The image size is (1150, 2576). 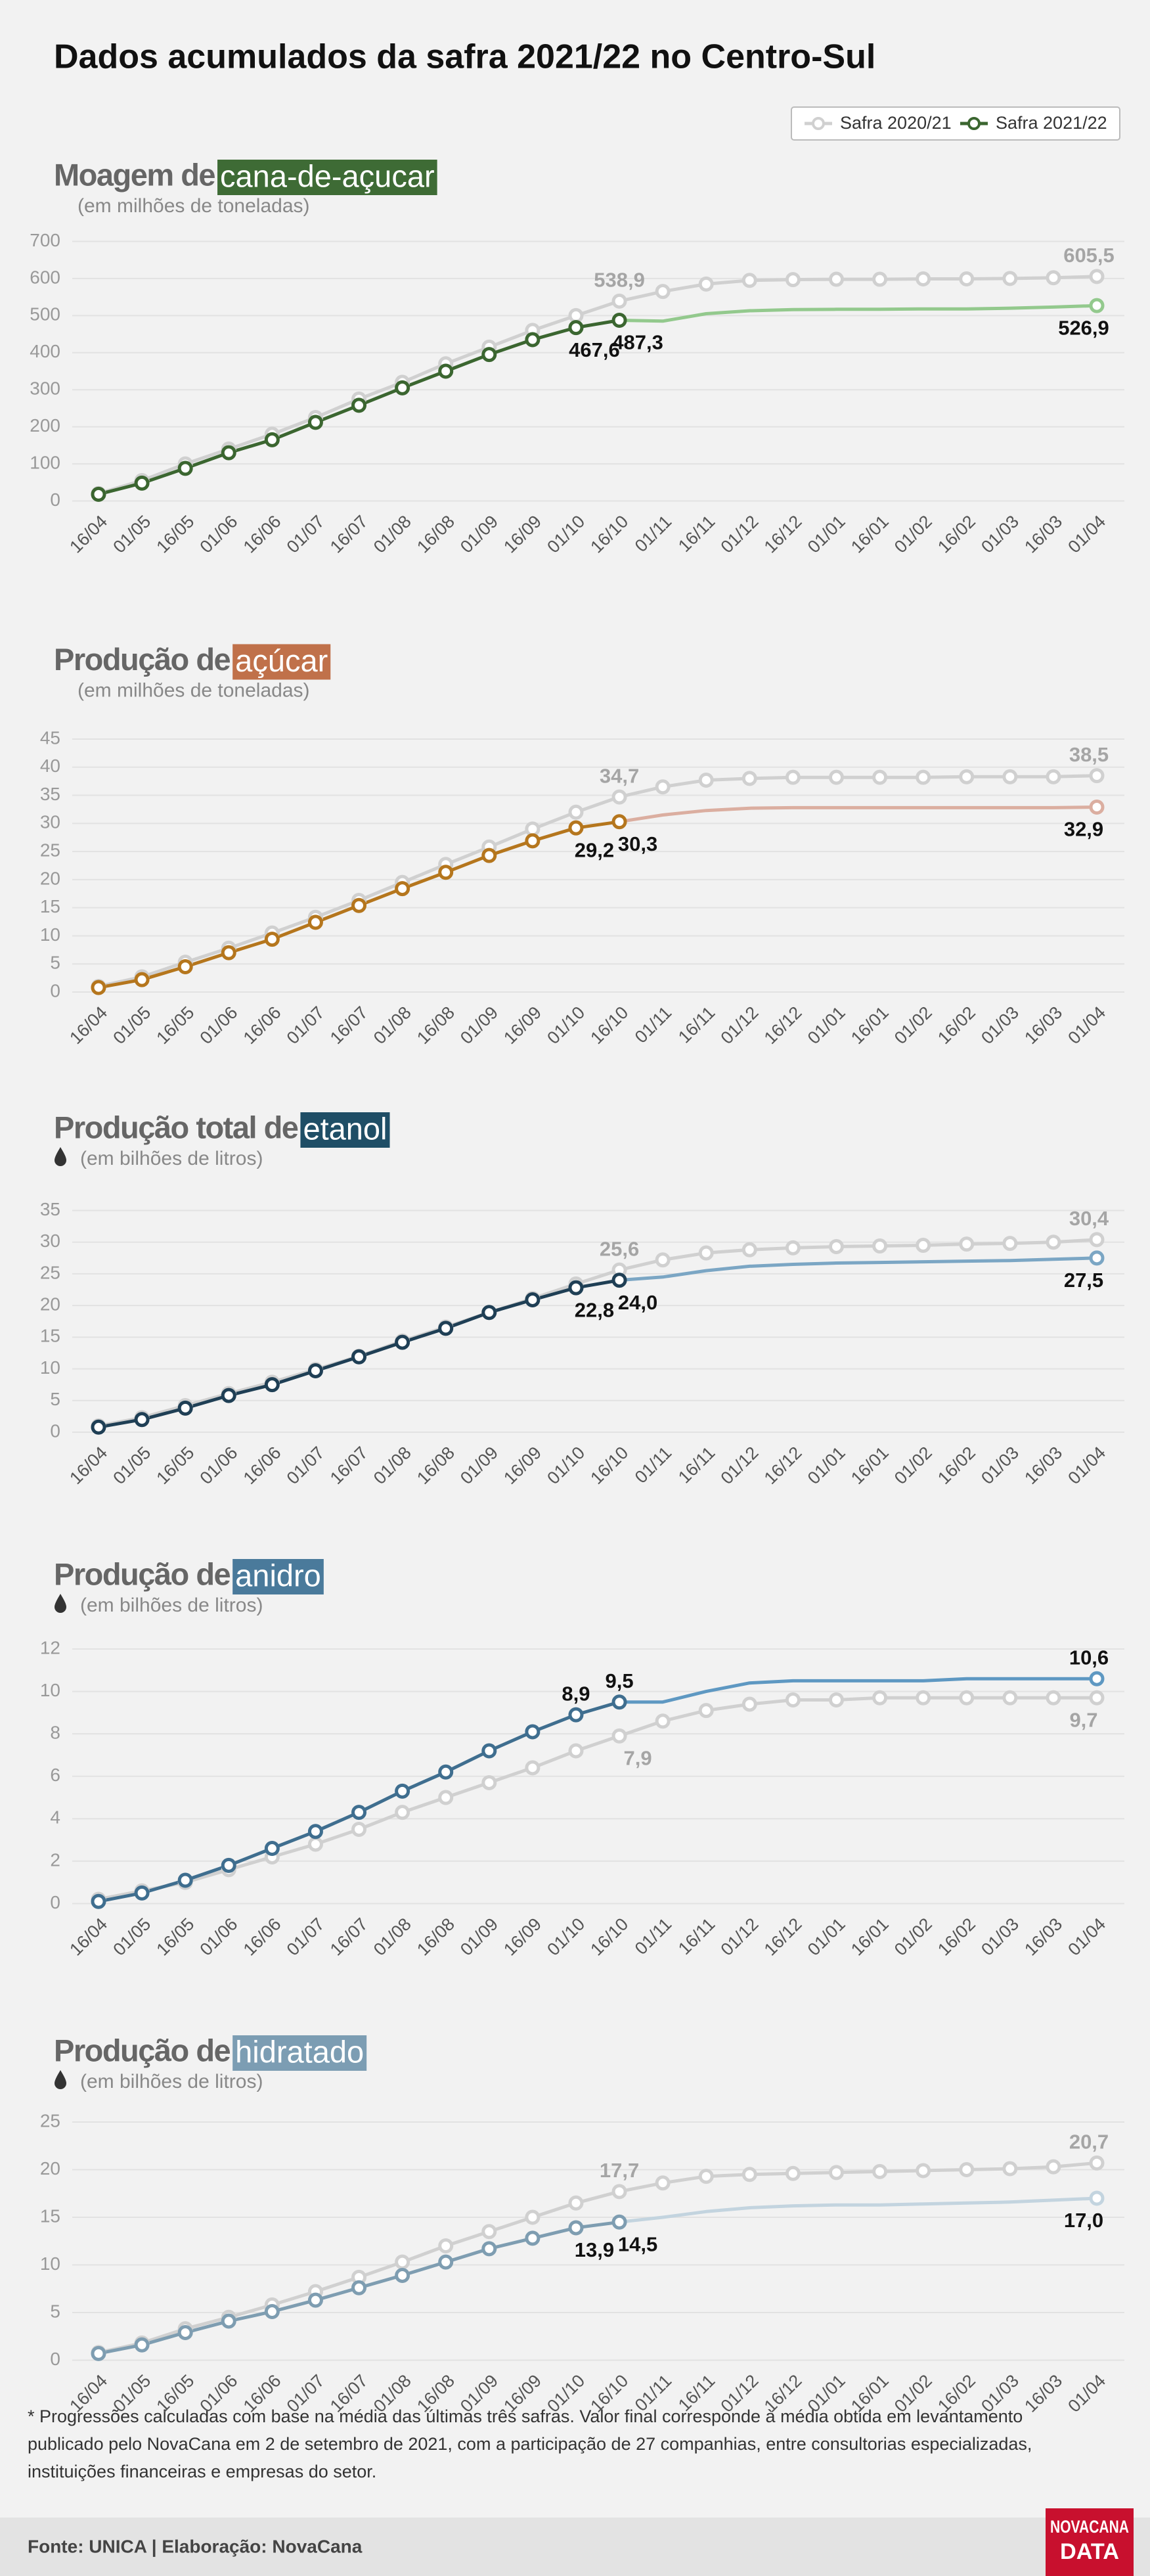 What do you see at coordinates (594, 2249) in the screenshot?
I see `value-label: 13,9` at bounding box center [594, 2249].